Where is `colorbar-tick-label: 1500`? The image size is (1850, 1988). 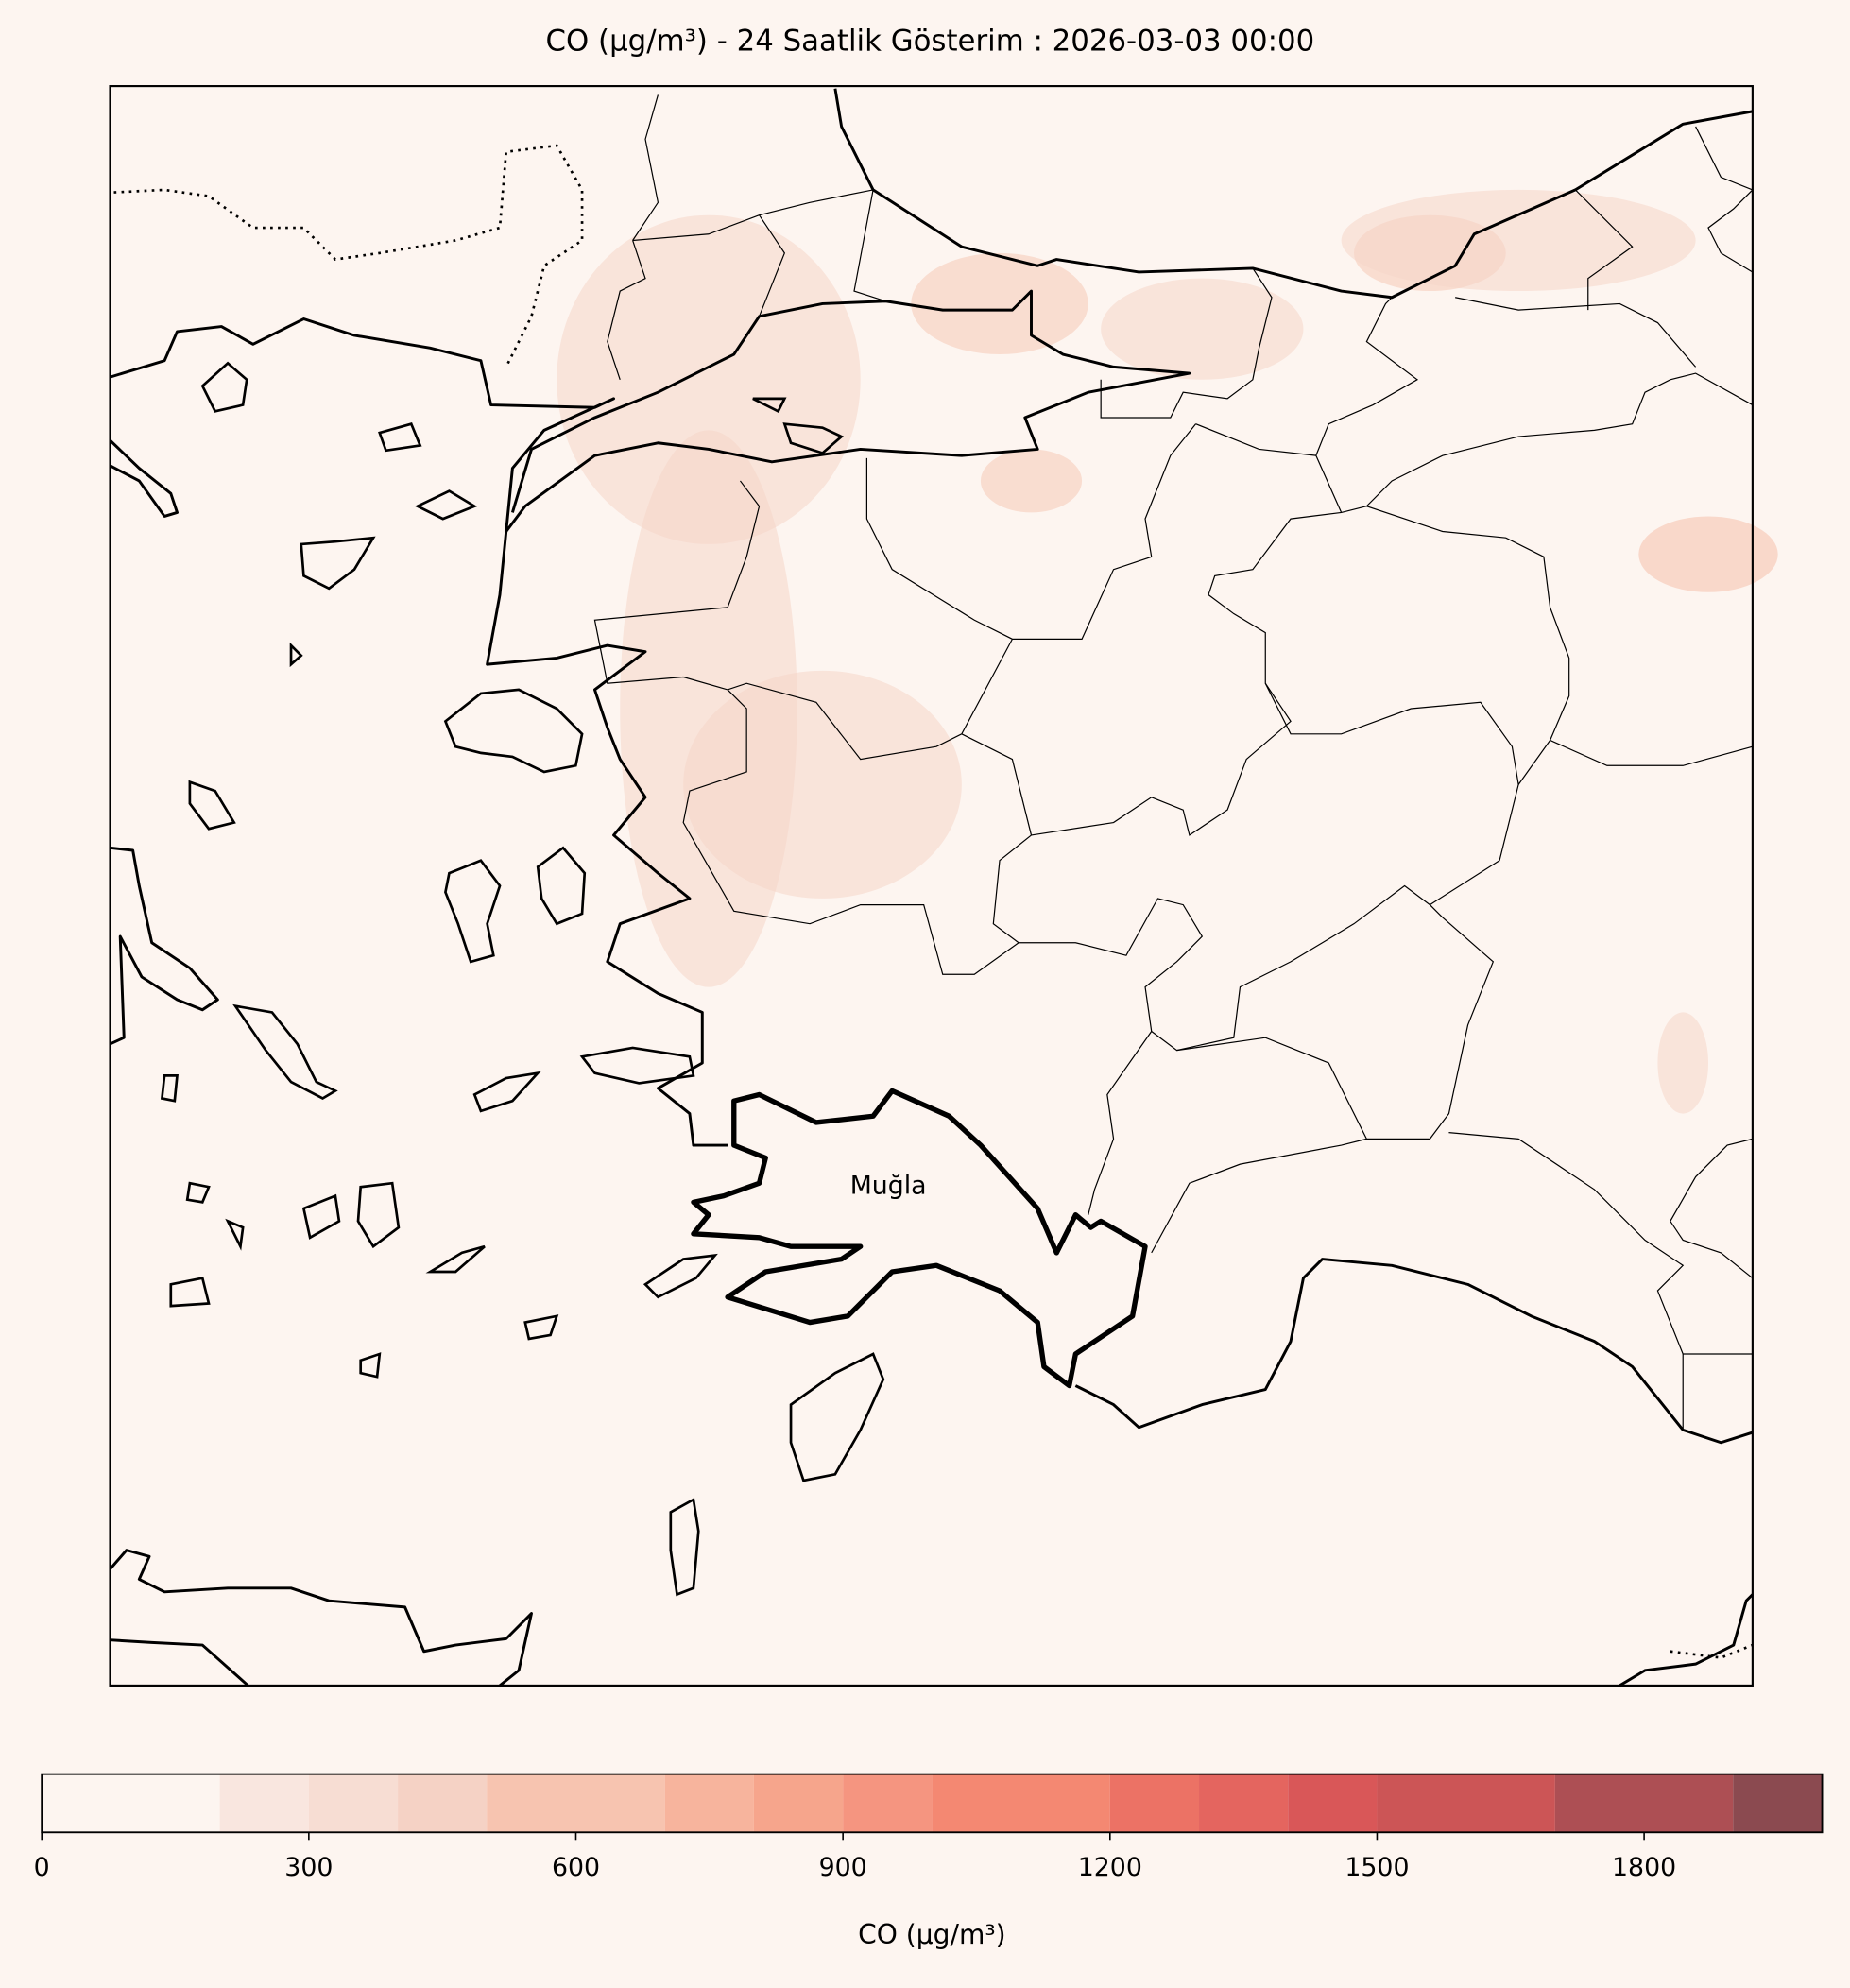 colorbar-tick-label: 1500 is located at coordinates (1377, 1868).